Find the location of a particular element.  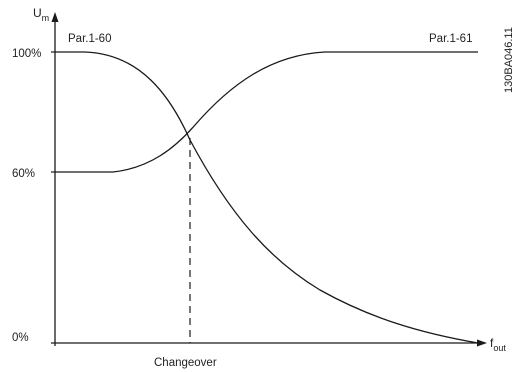

x-axis-arrow is located at coordinates (482, 343).